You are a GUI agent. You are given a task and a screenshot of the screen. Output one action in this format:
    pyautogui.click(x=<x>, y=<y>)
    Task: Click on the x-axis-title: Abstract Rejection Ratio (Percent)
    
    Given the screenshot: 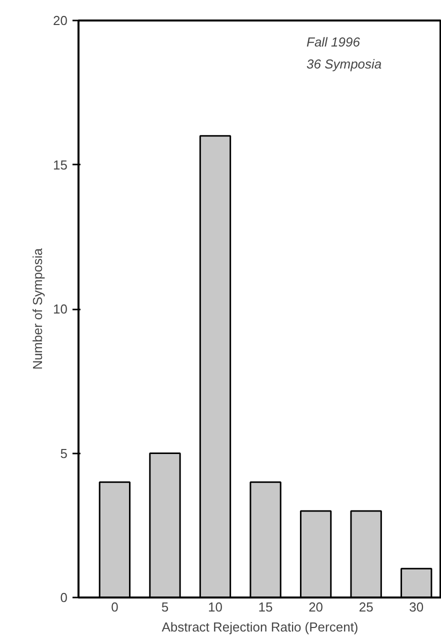 What is the action you would take?
    pyautogui.click(x=260, y=627)
    